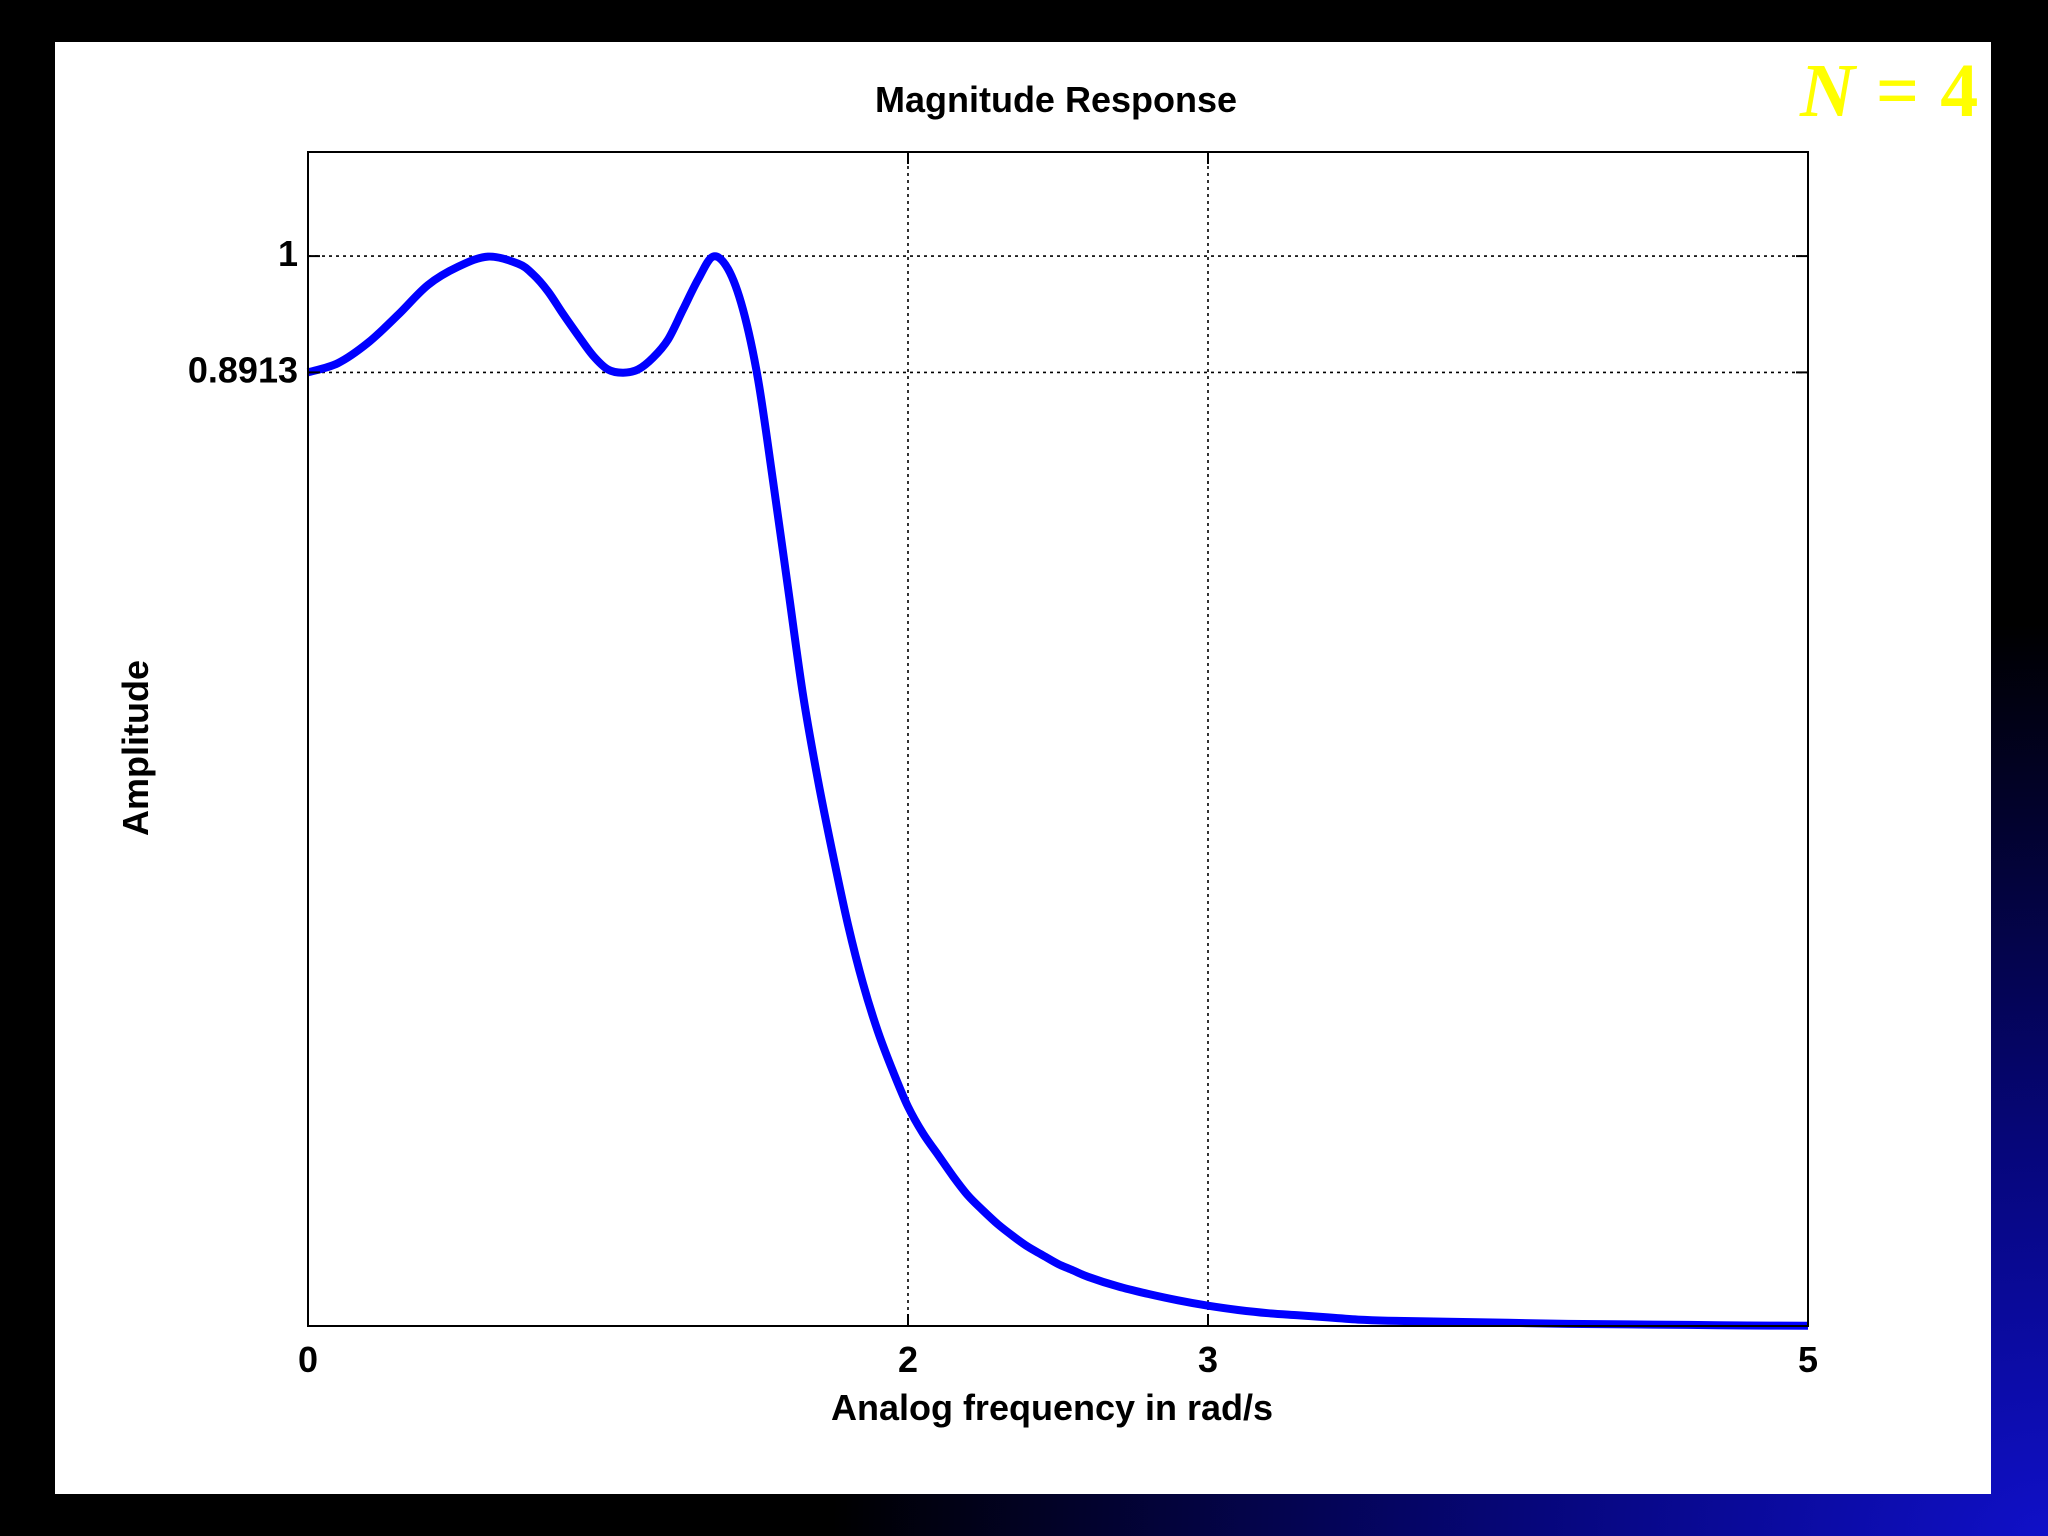  Describe the element at coordinates (243, 369) in the screenshot. I see `y-tick-label-0.8913: 0.8913` at that location.